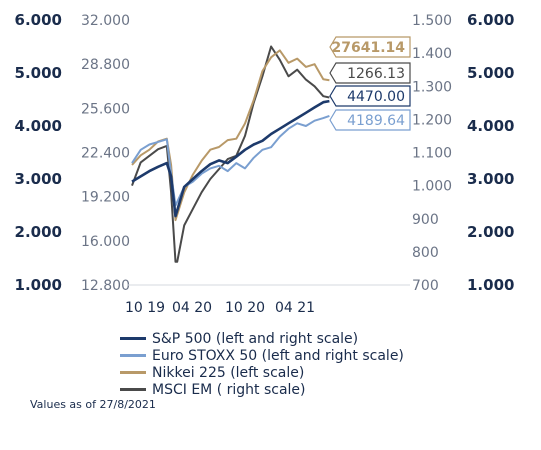  Describe the element at coordinates (38, 179) in the screenshot. I see `outer-left-tick-3: 3.000` at that location.